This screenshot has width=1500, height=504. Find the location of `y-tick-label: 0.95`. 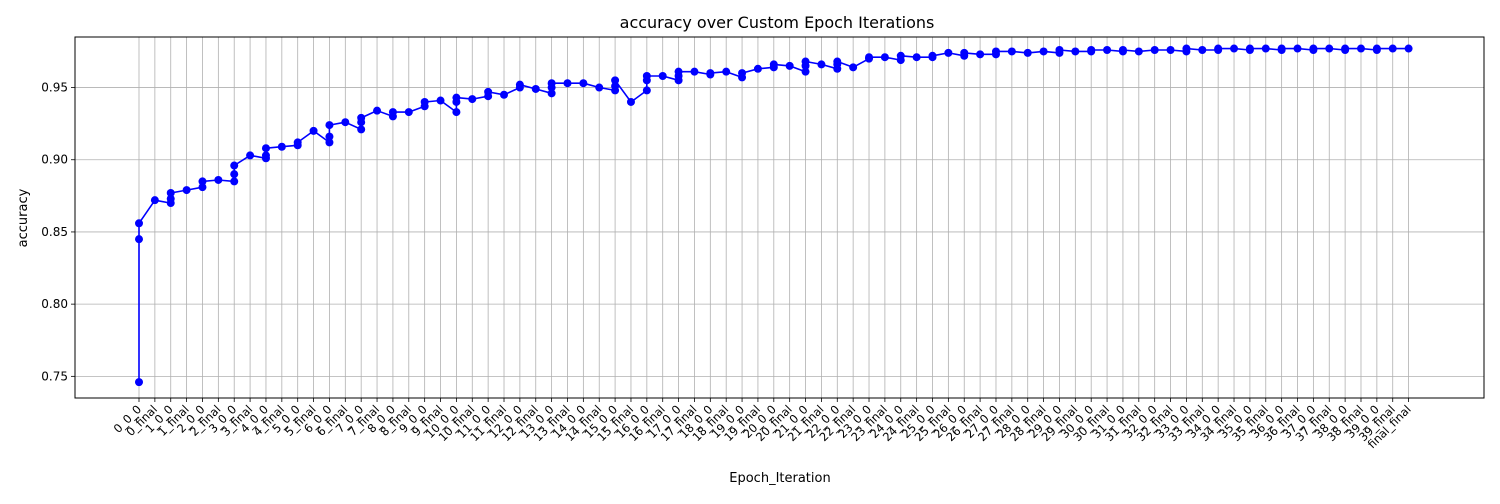

y-tick-label: 0.95 is located at coordinates (54, 88).